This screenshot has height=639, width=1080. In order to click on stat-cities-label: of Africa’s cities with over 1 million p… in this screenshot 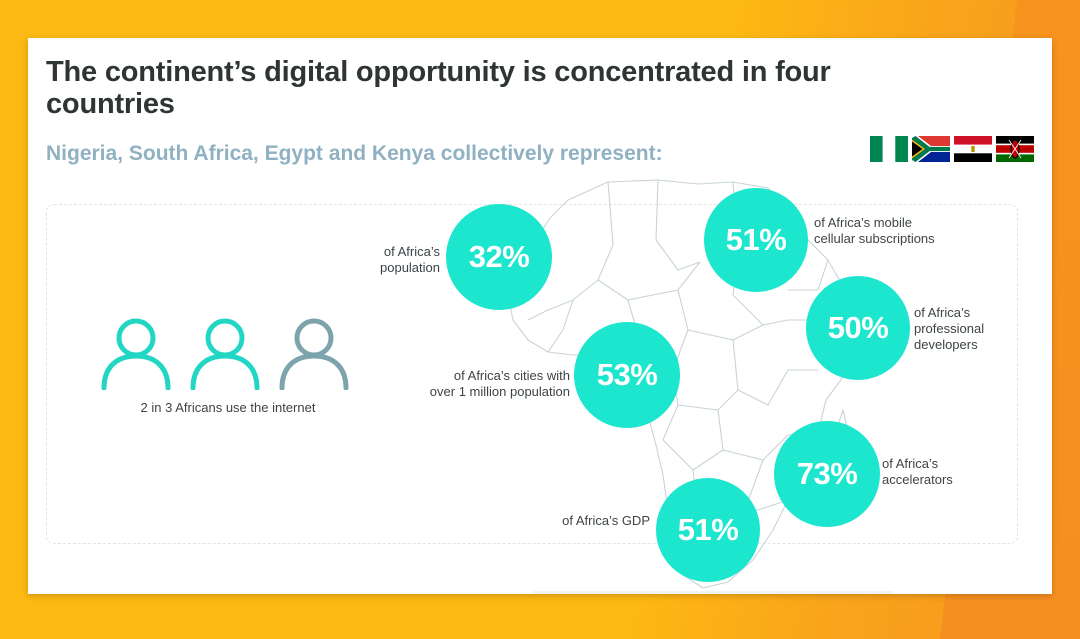, I will do `click(484, 384)`.